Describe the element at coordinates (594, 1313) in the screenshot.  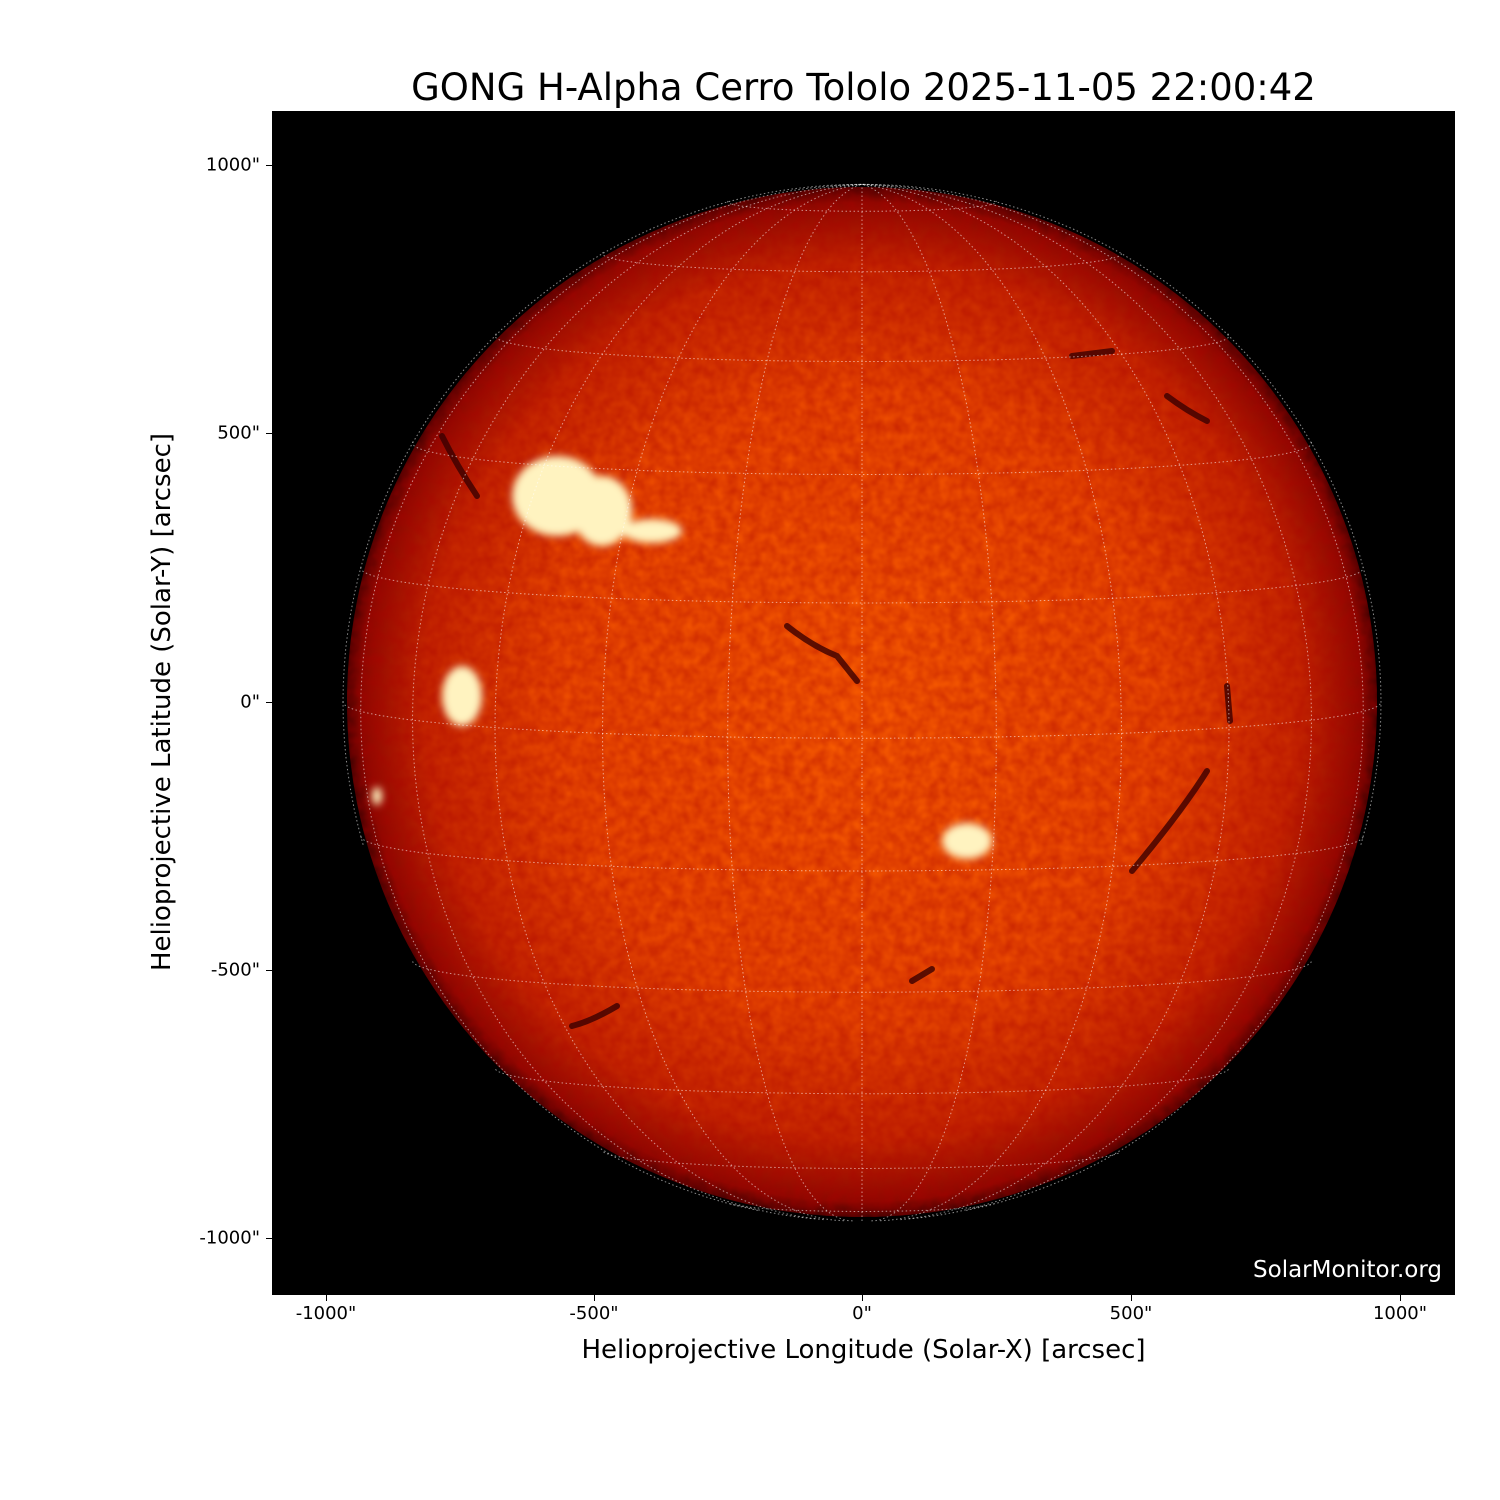
I see `x-tick-label: -500"` at that location.